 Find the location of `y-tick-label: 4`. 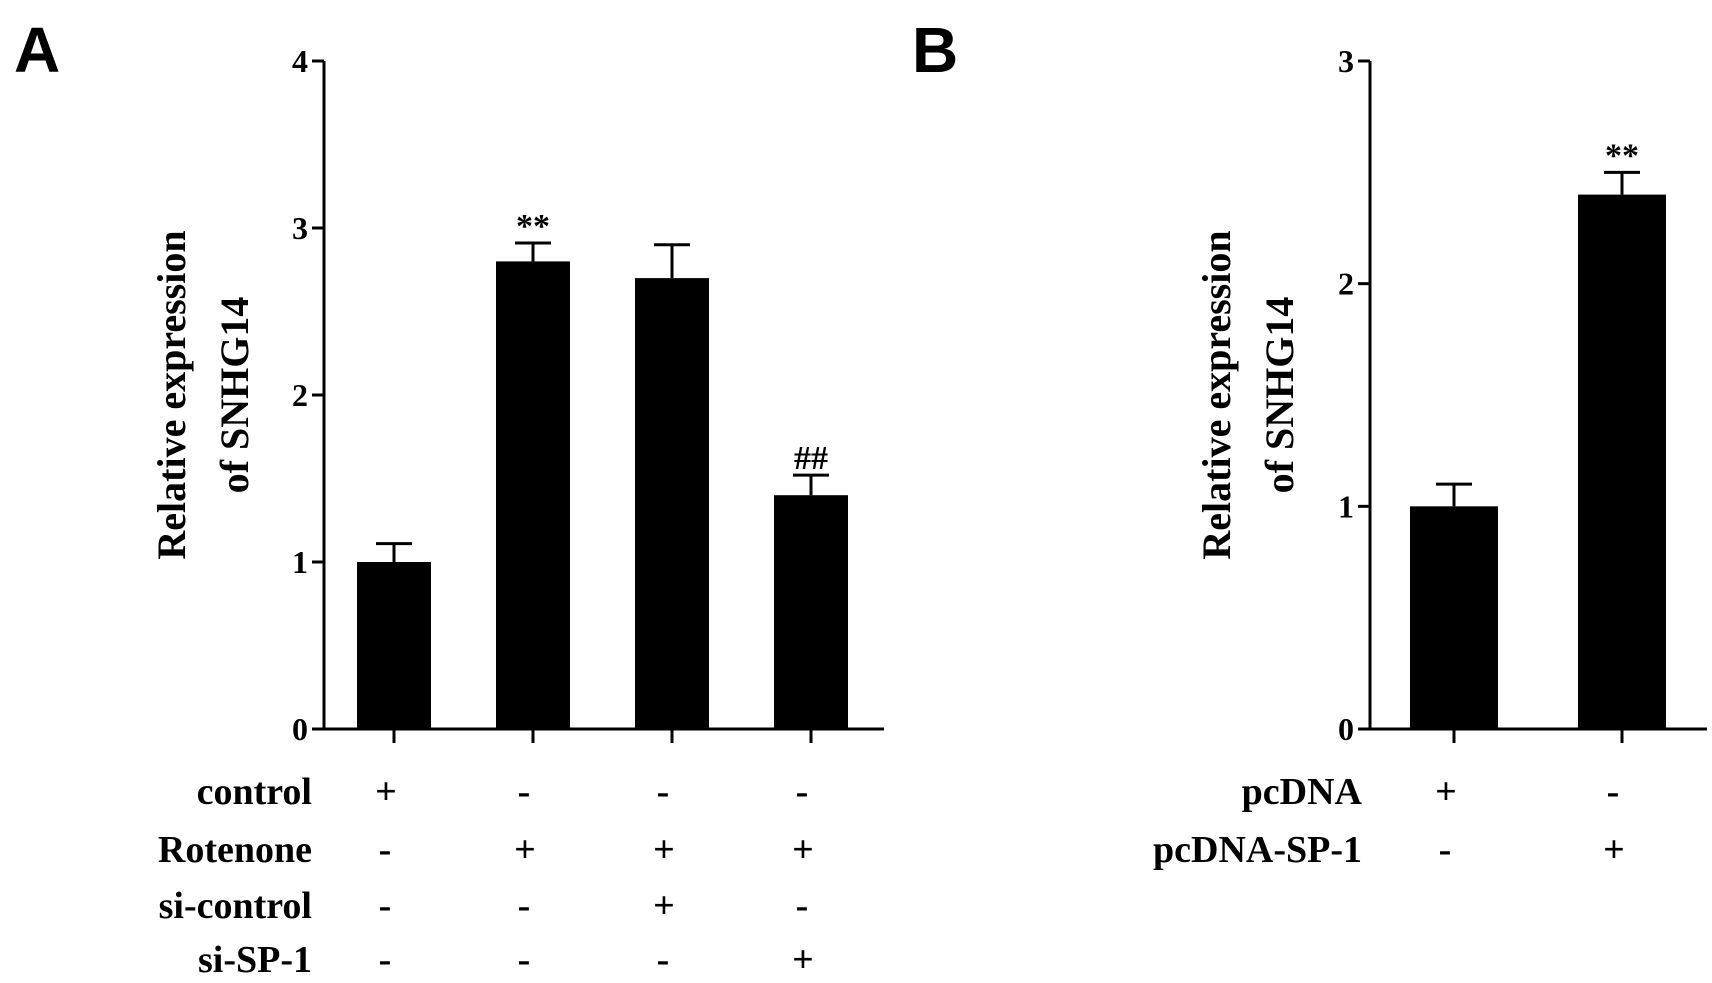

y-tick-label: 4 is located at coordinates (300, 61).